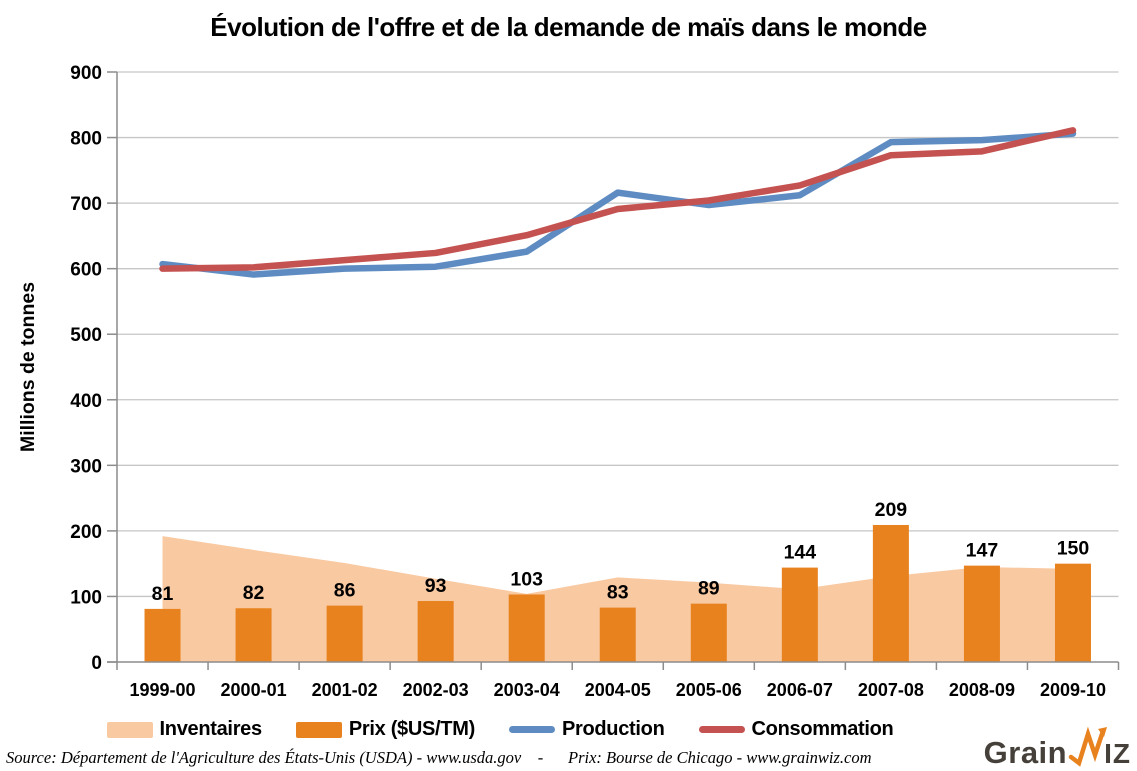  I want to click on legend-label-consommation: Consommation, so click(822, 729).